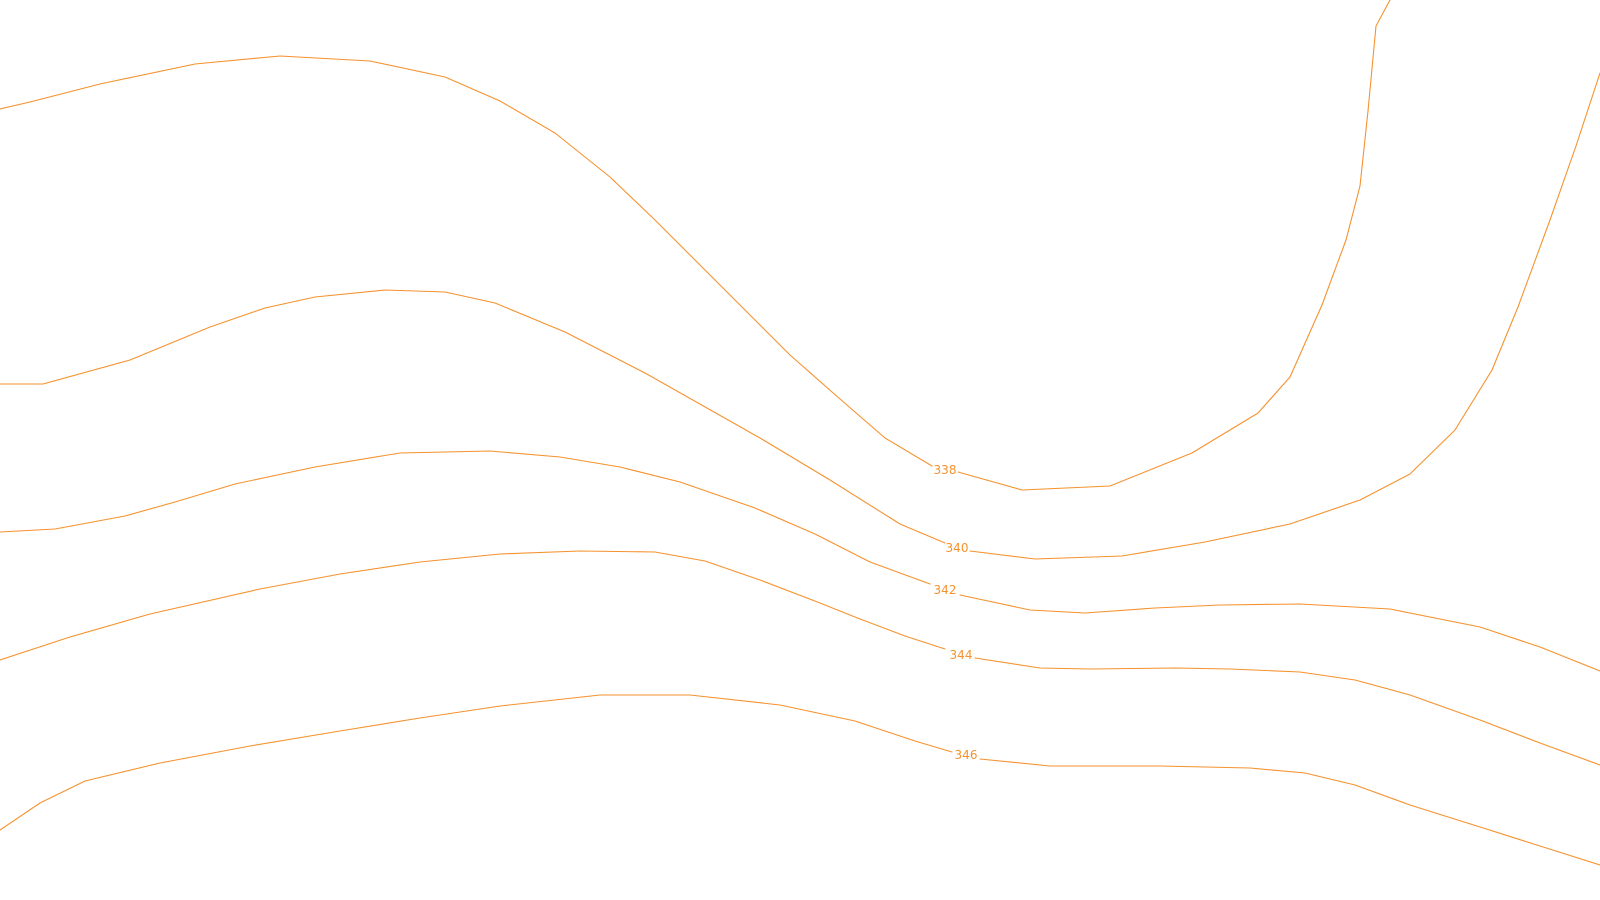 The image size is (1600, 900). What do you see at coordinates (945, 470) in the screenshot?
I see `contour-label-338: 338` at bounding box center [945, 470].